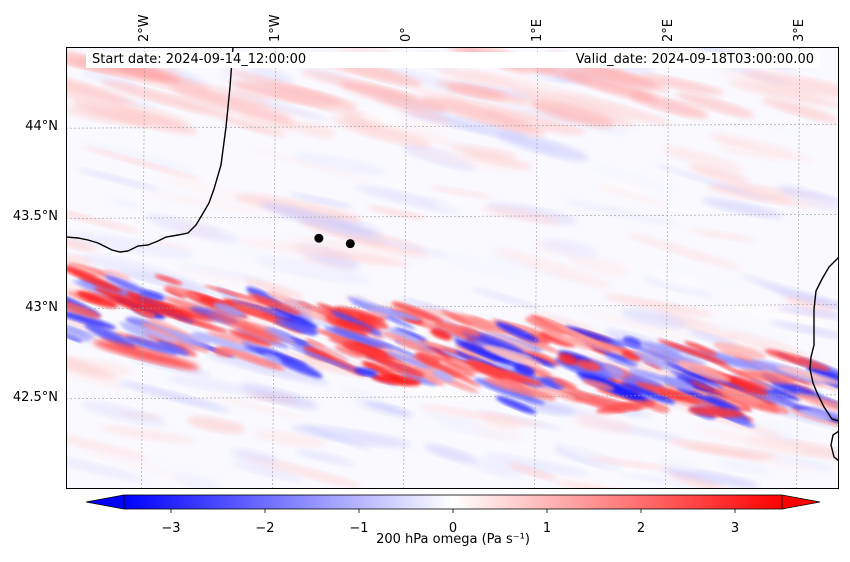  I want to click on latitude-gridline, so click(452, 126).